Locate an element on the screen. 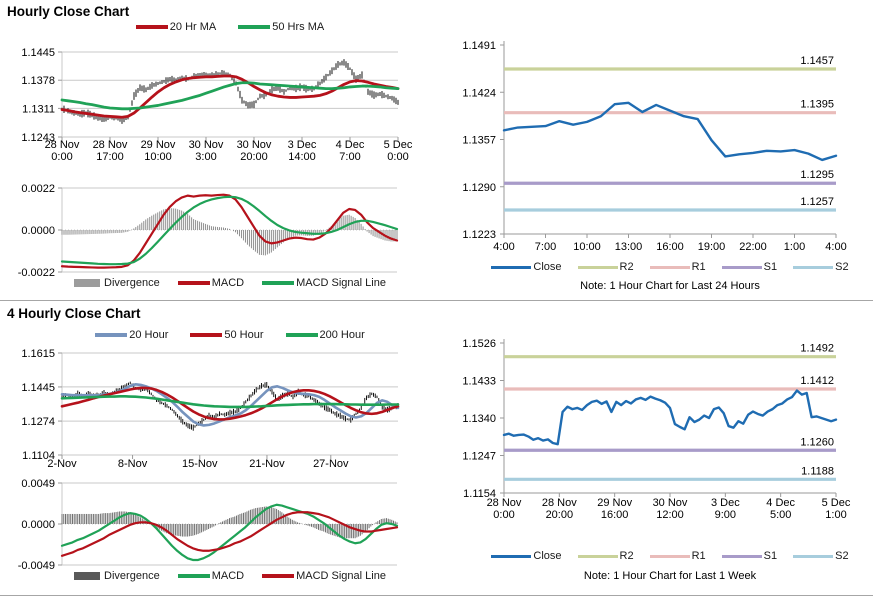  x-tick-label: 19:00 is located at coordinates (712, 247).